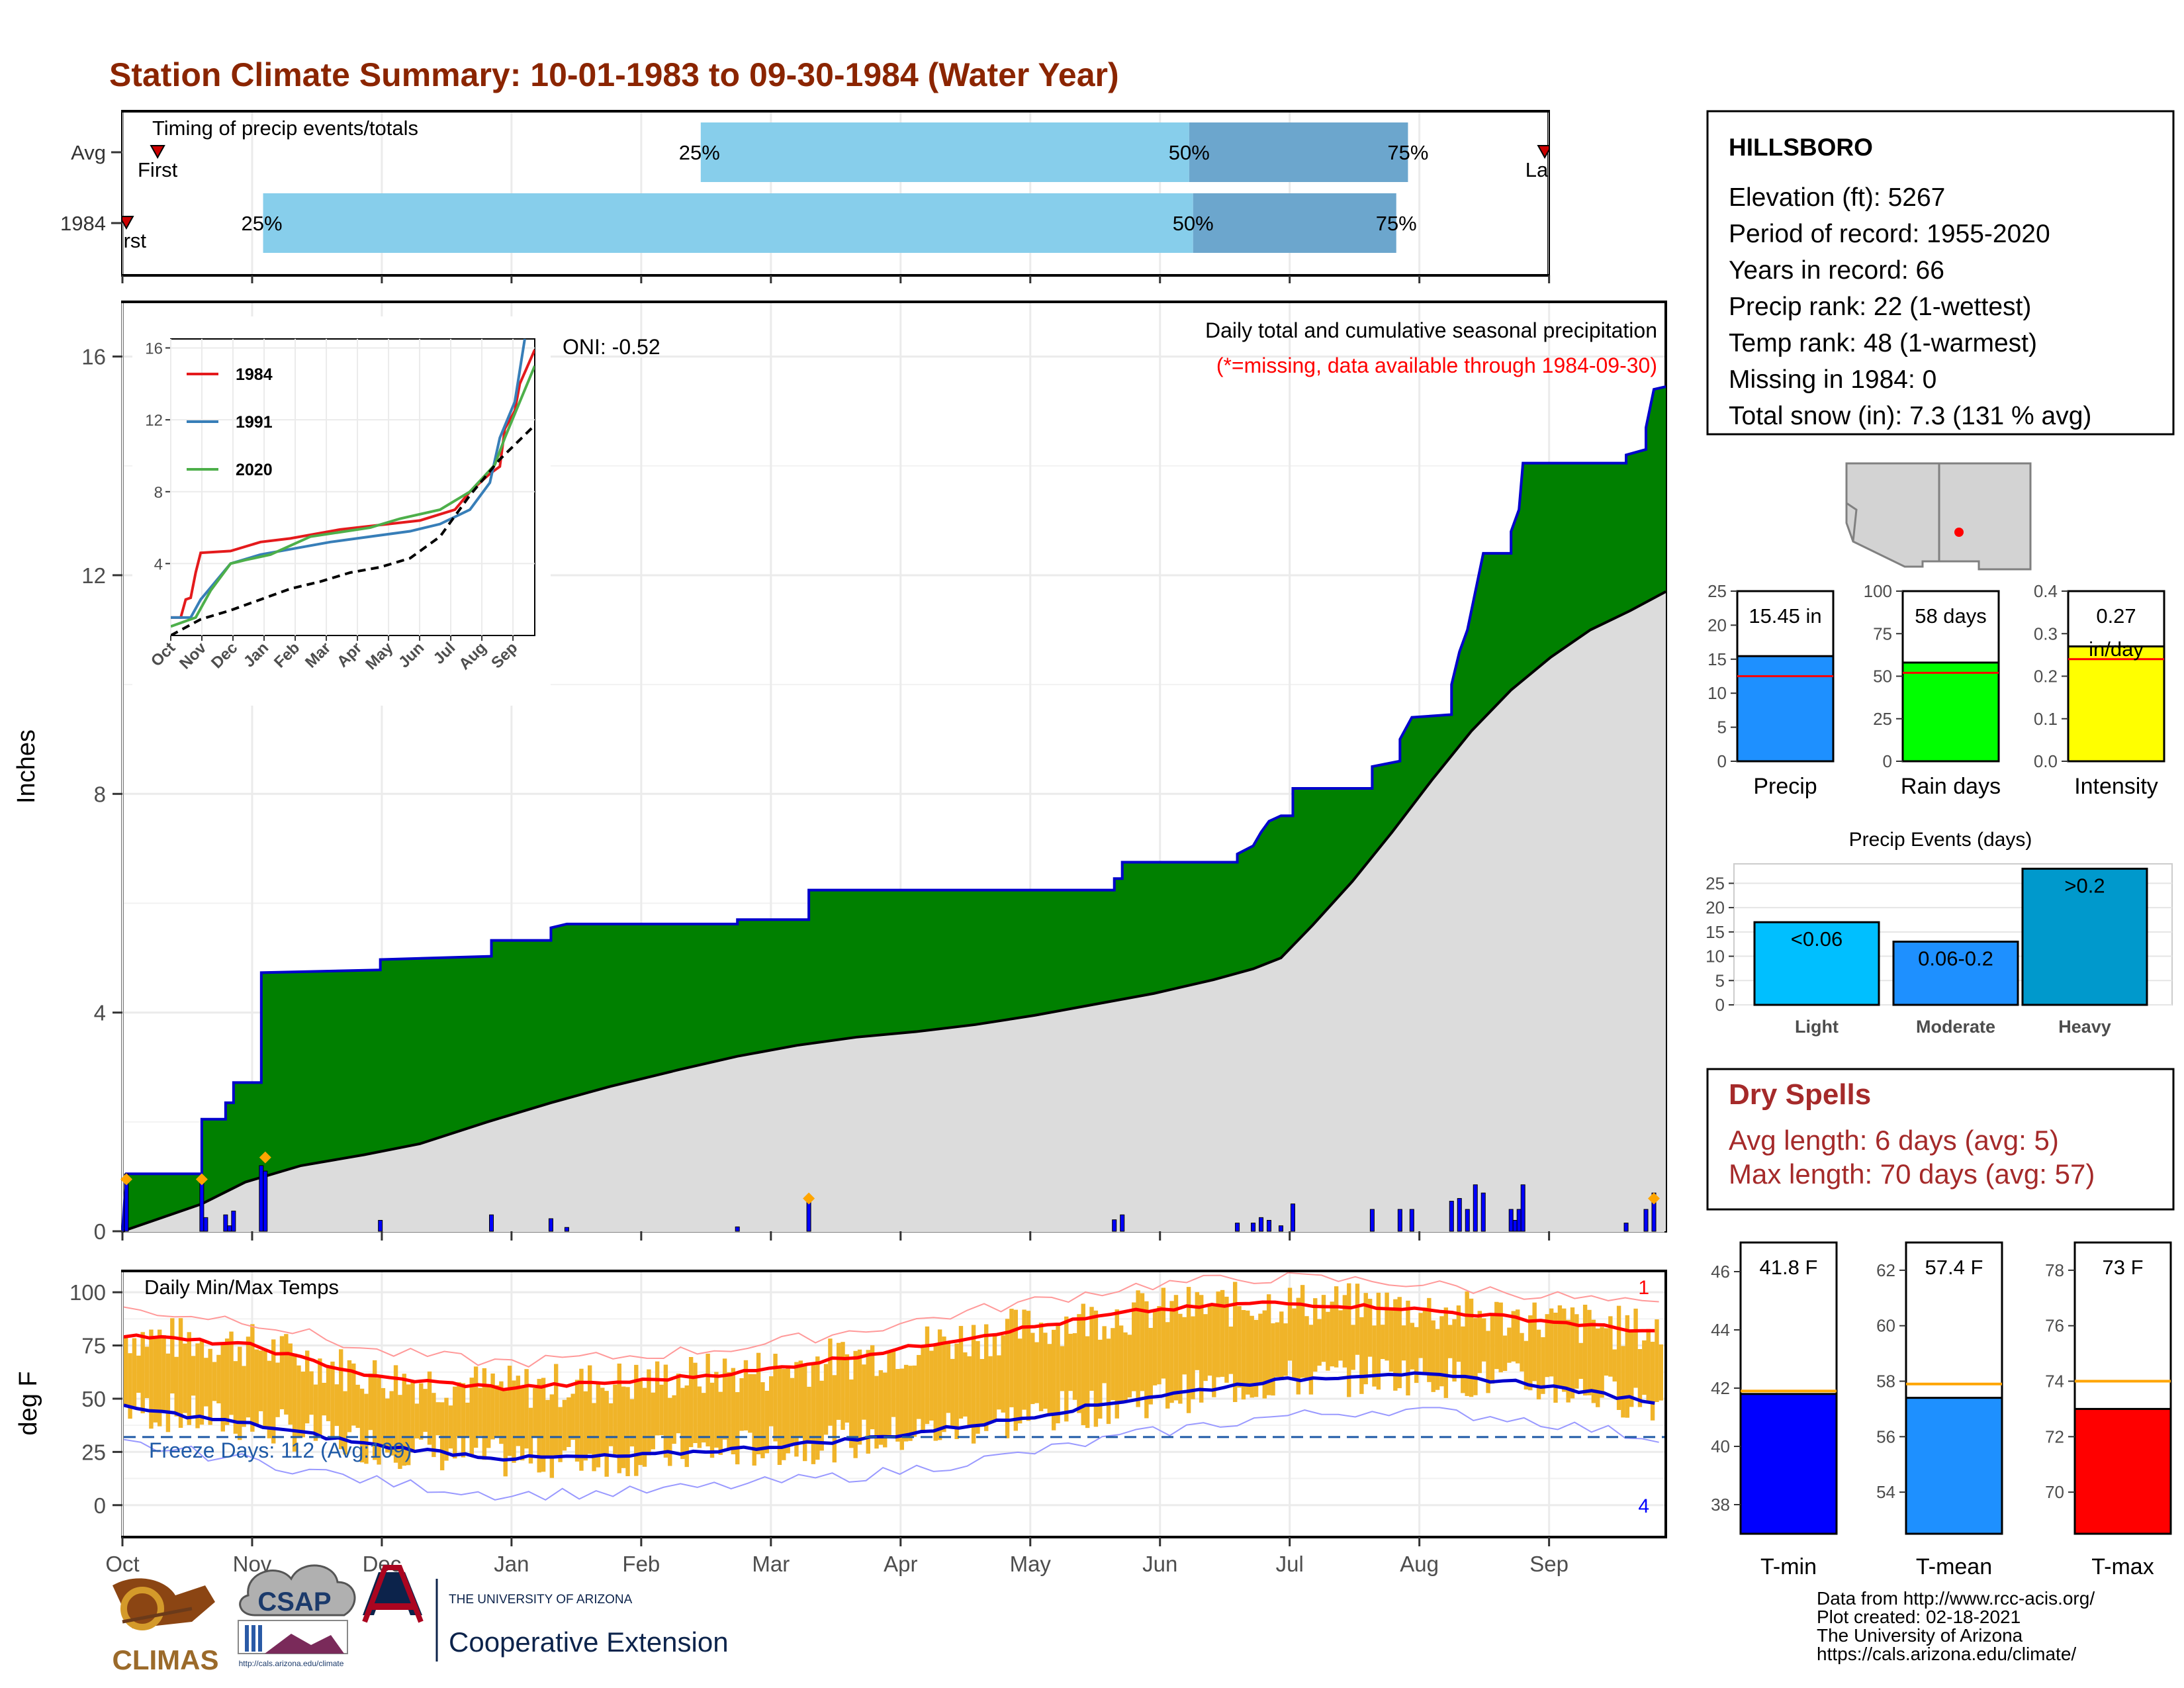 The height and width of the screenshot is (1688, 2184). I want to click on events-category-label: Moderate, so click(1955, 1027).